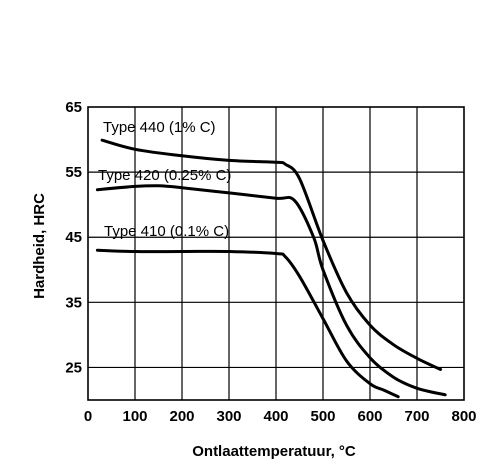 The height and width of the screenshot is (473, 500). I want to click on y-tick-label: 35, so click(73, 302).